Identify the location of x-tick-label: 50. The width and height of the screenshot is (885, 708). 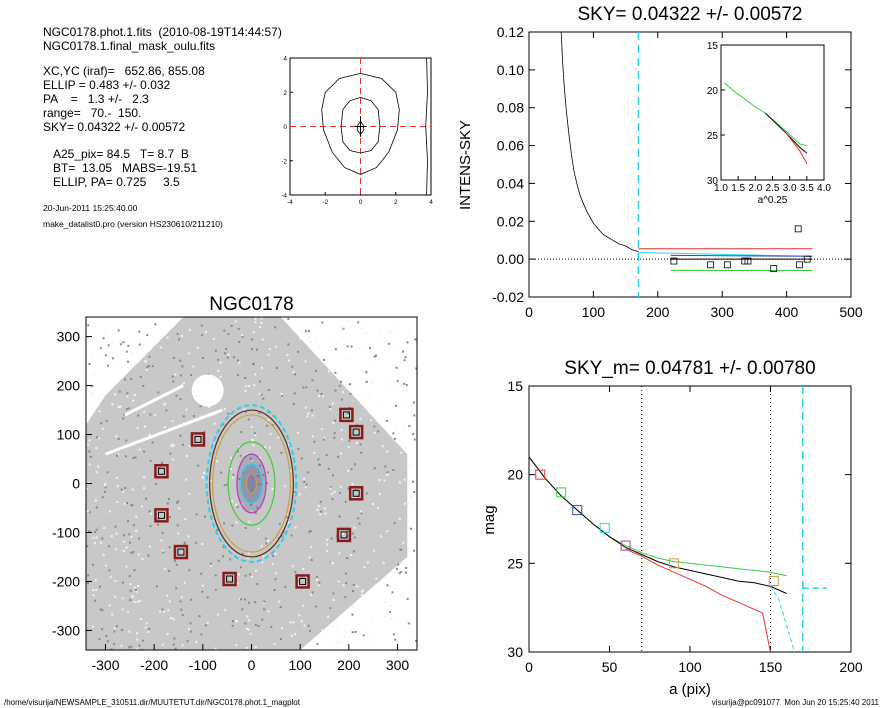
(610, 667).